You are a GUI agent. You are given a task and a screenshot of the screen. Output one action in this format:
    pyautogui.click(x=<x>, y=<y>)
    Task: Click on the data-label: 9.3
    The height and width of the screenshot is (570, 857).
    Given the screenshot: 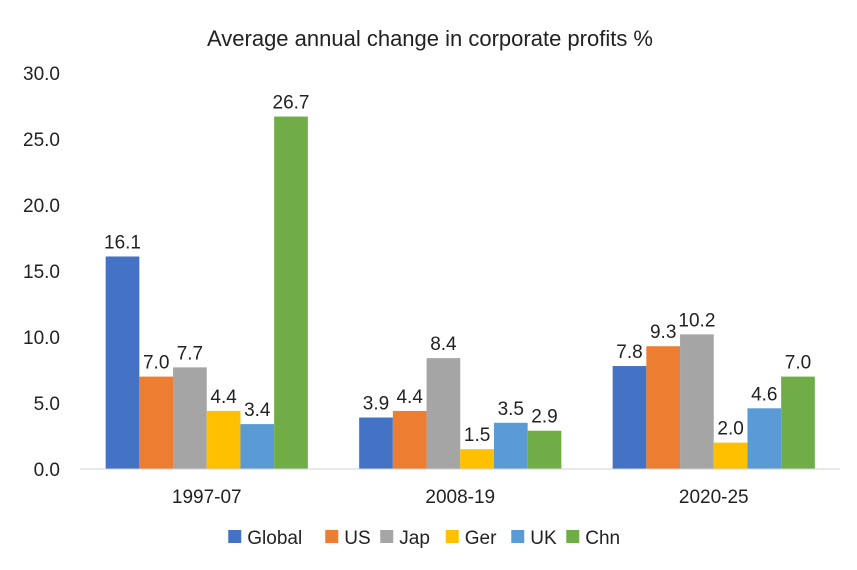 What is the action you would take?
    pyautogui.click(x=663, y=332)
    